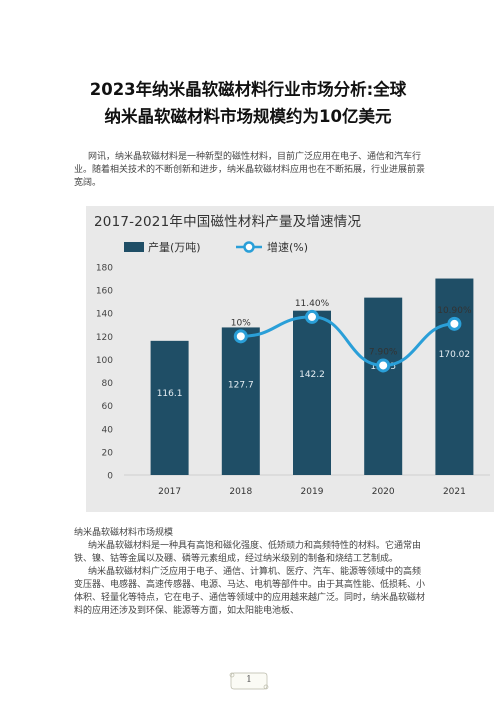  What do you see at coordinates (383, 492) in the screenshot?
I see `x-tick-label: 2020` at bounding box center [383, 492].